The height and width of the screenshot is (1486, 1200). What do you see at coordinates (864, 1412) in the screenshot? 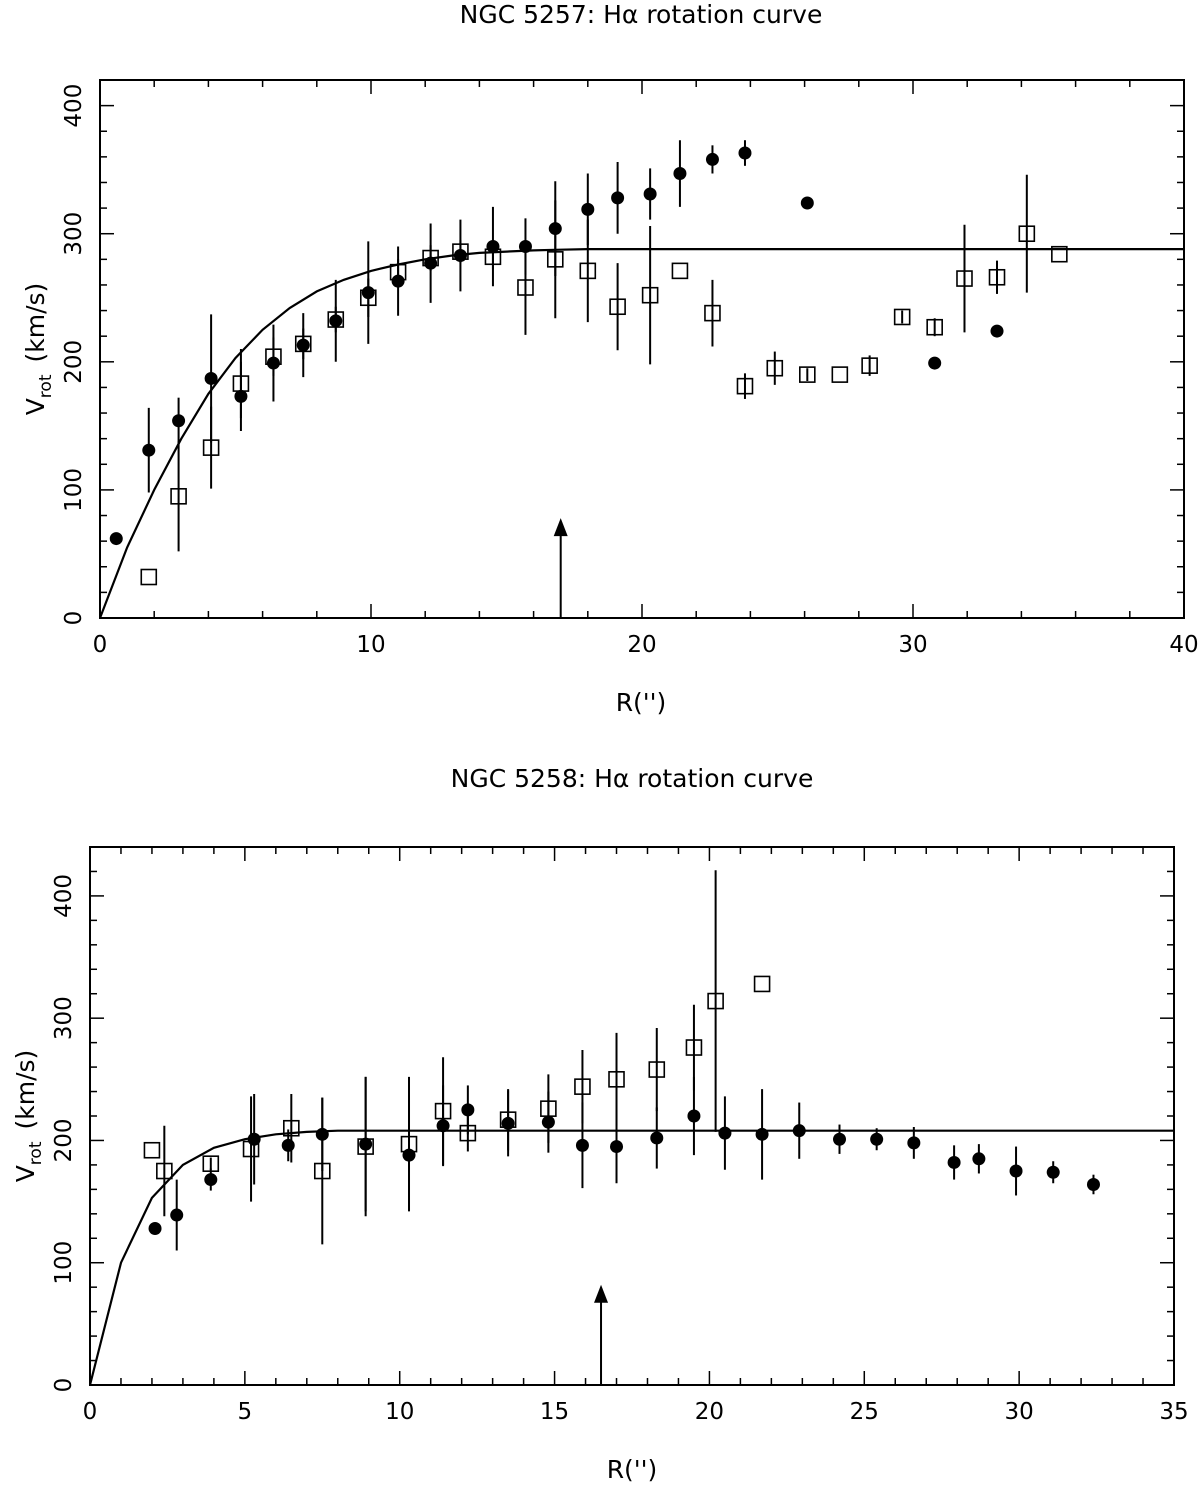
I see `x-tick-label: 25` at bounding box center [864, 1412].